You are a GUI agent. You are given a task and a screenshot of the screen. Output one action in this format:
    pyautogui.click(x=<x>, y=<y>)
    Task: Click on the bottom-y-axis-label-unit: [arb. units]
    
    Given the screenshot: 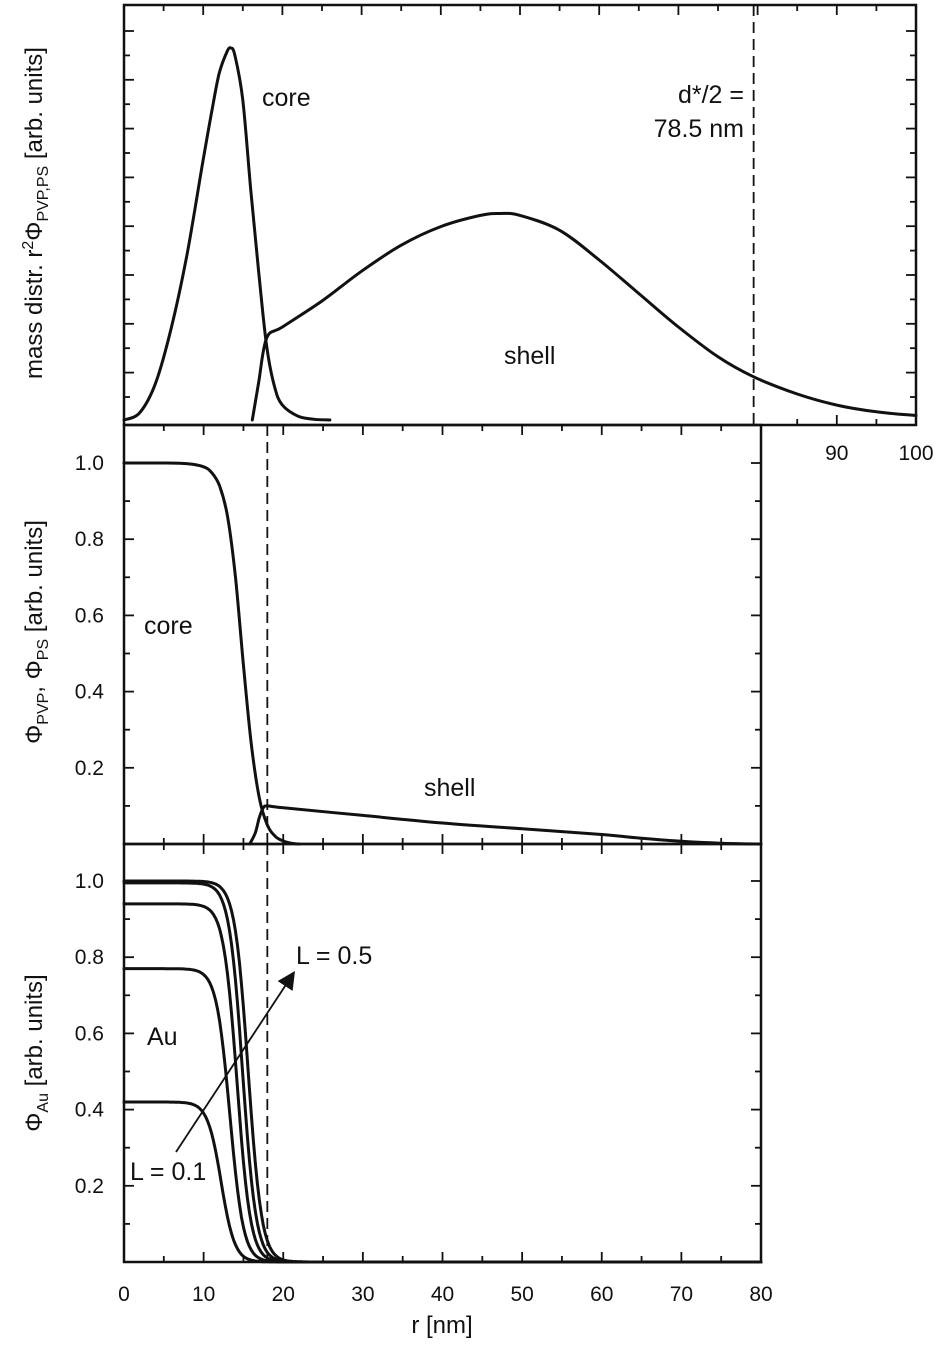 What is the action you would take?
    pyautogui.click(x=34, y=1033)
    